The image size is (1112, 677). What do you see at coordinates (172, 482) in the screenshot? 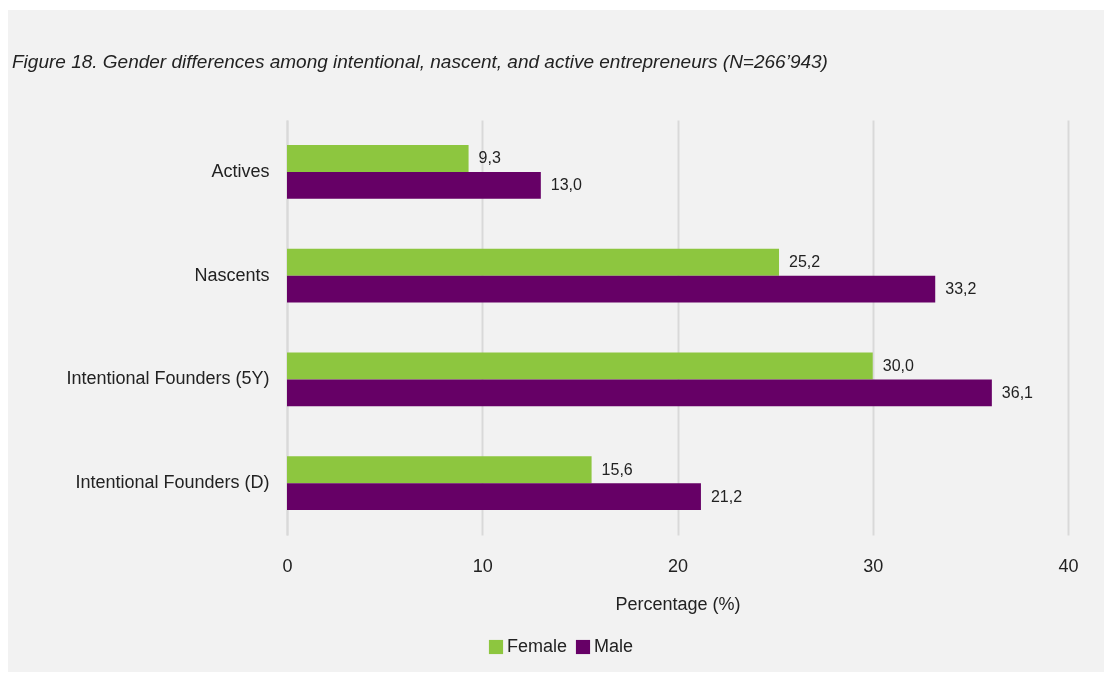
I see `y-tick-label: Intentional Founders (D)` at bounding box center [172, 482].